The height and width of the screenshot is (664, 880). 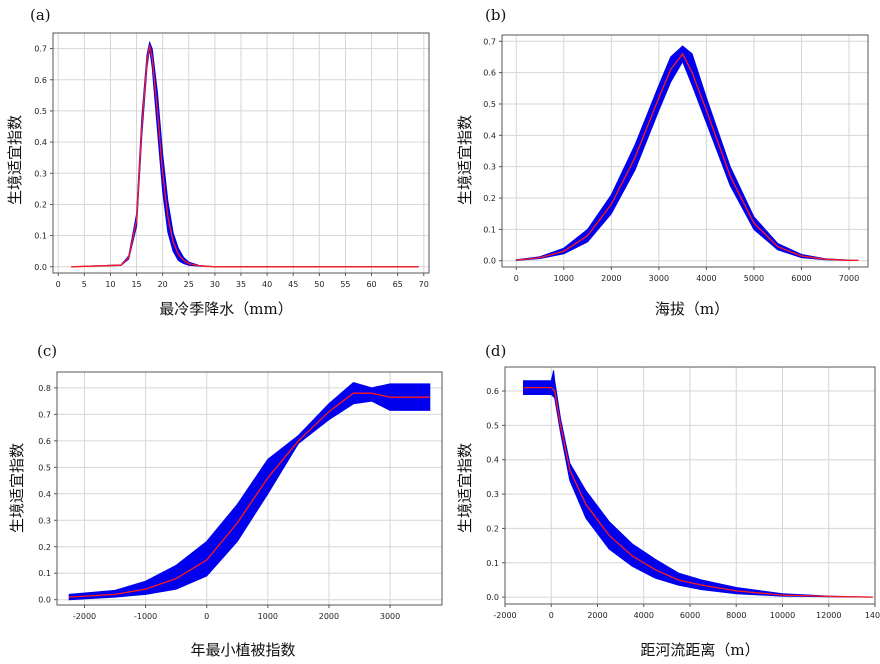 What do you see at coordinates (47, 351) in the screenshot?
I see `panel-label: (c)` at bounding box center [47, 351].